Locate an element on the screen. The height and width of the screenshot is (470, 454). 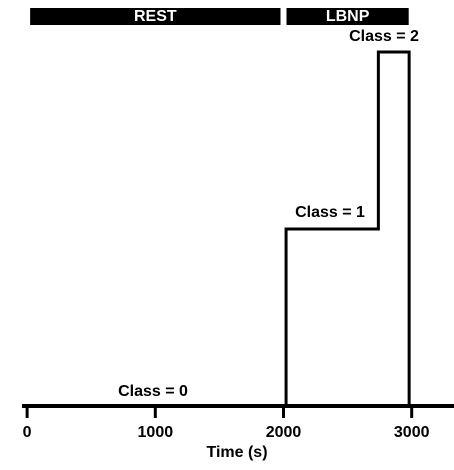
phase-label: LBNP is located at coordinates (348, 16).